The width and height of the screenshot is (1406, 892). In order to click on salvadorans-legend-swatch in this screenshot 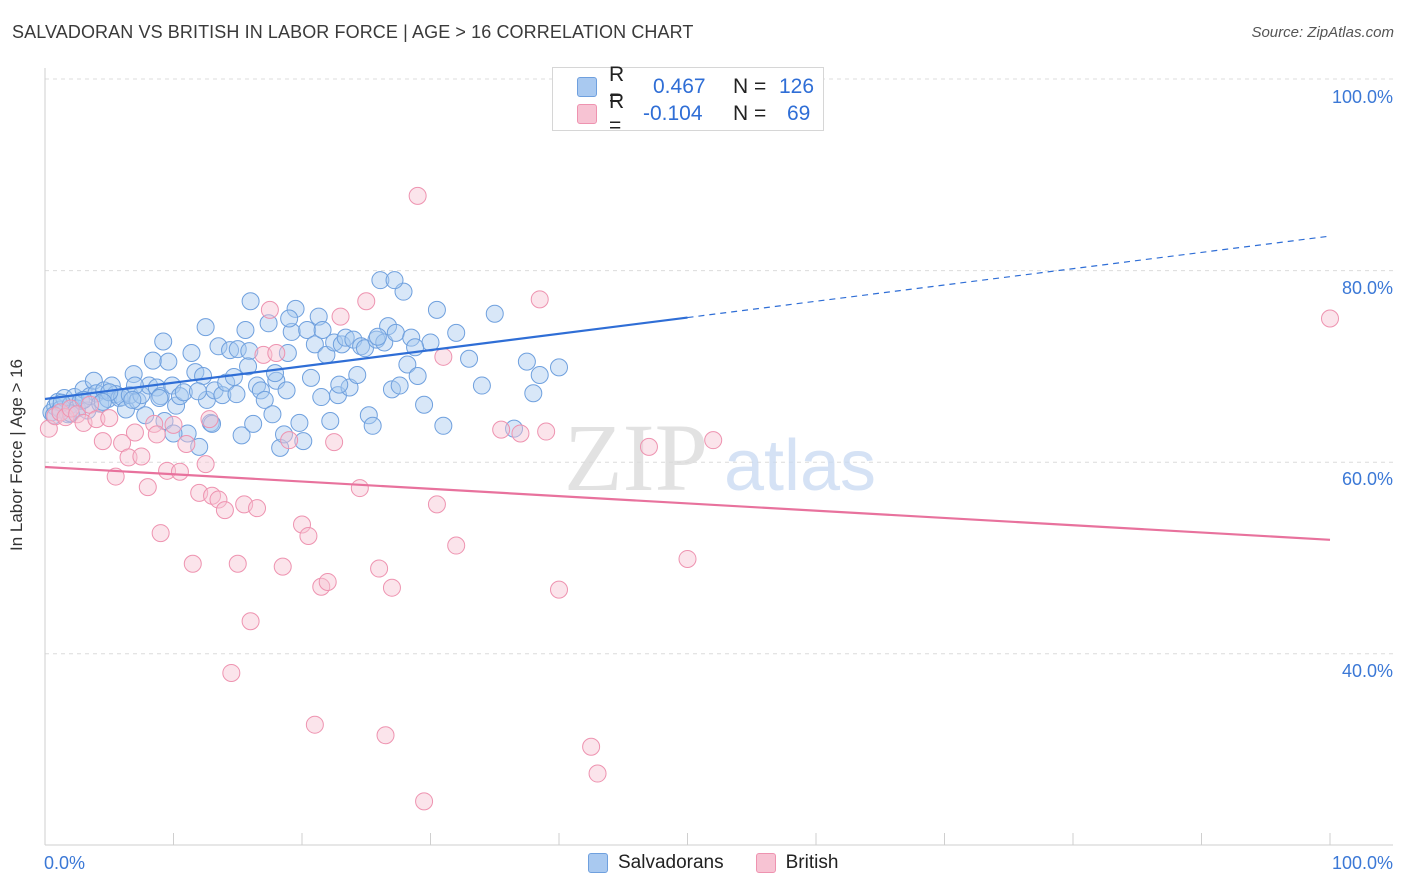, I will do `click(598, 863)`.